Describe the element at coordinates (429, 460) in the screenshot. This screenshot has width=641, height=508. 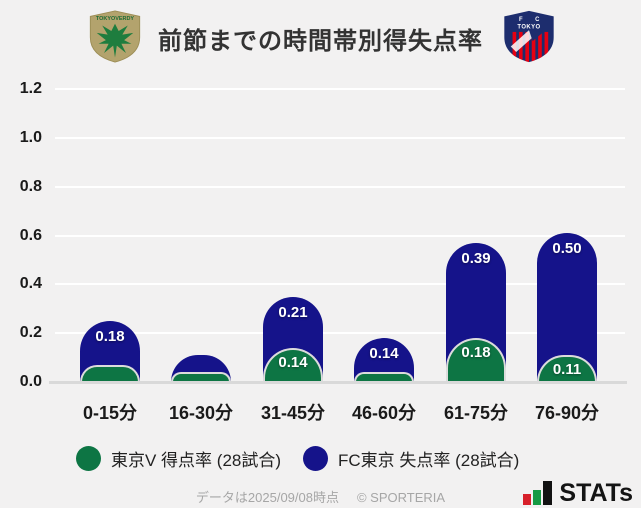
I see `legend-label-fctokyo: FC東京 失点率 (28試合)` at that location.